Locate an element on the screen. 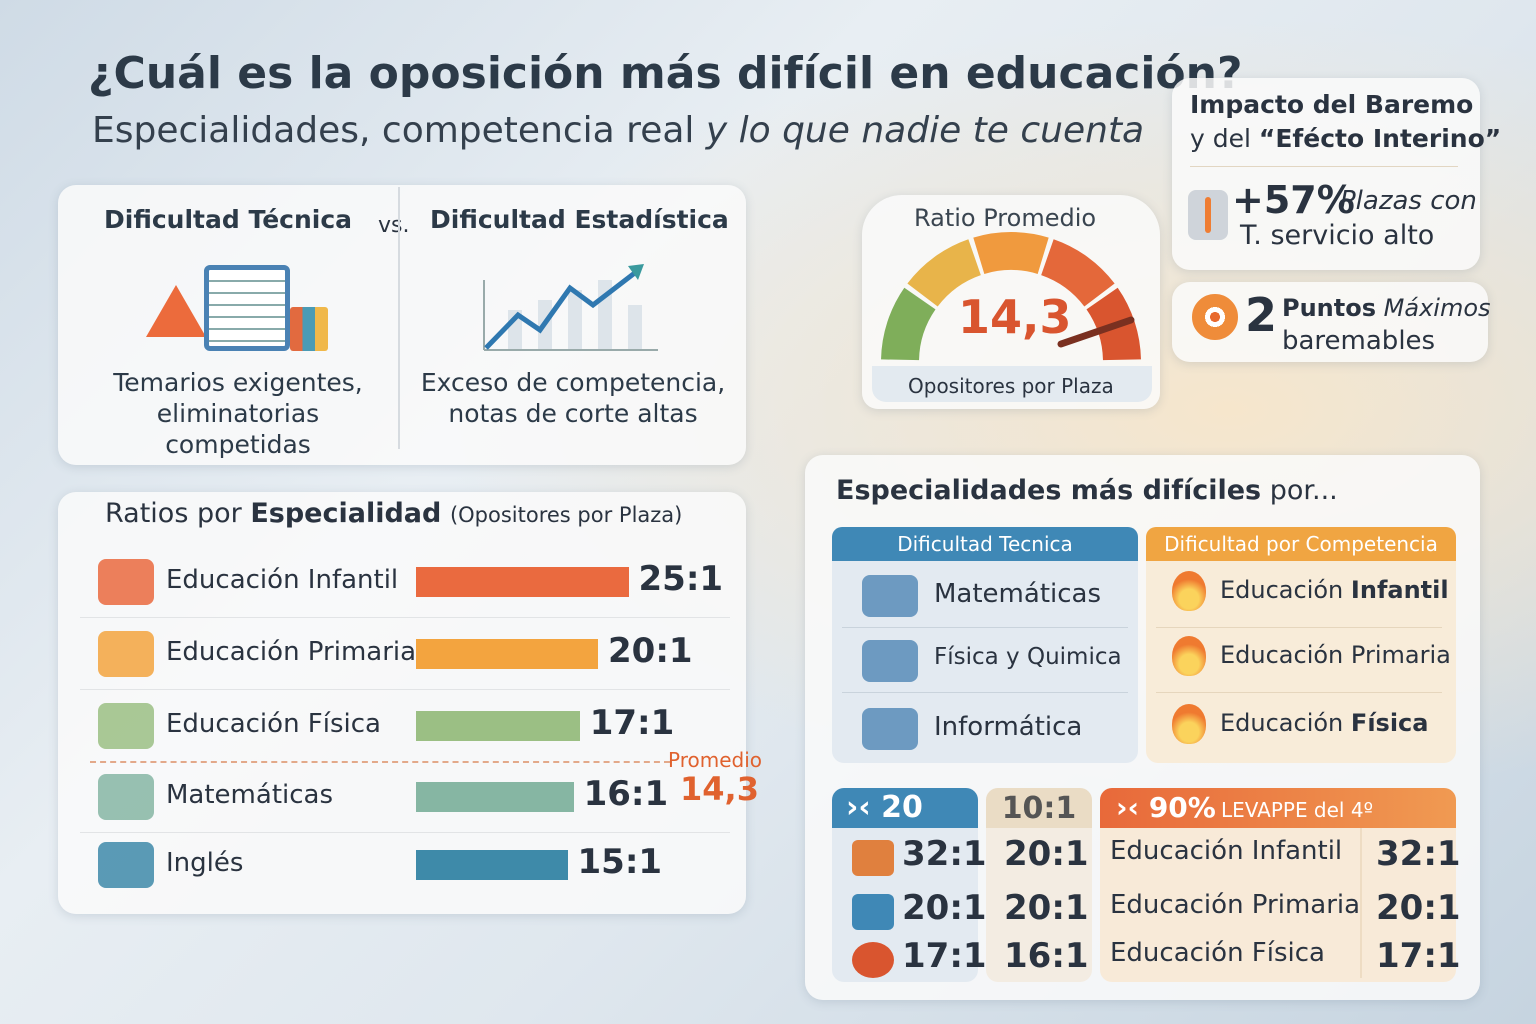  text-line: Temarios exigentes, is located at coordinates (238, 382).